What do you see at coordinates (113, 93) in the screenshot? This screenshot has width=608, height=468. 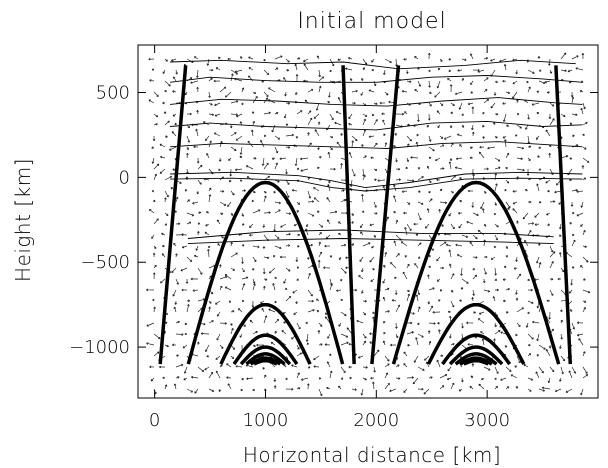 I see `y-tick-label: 500` at bounding box center [113, 93].